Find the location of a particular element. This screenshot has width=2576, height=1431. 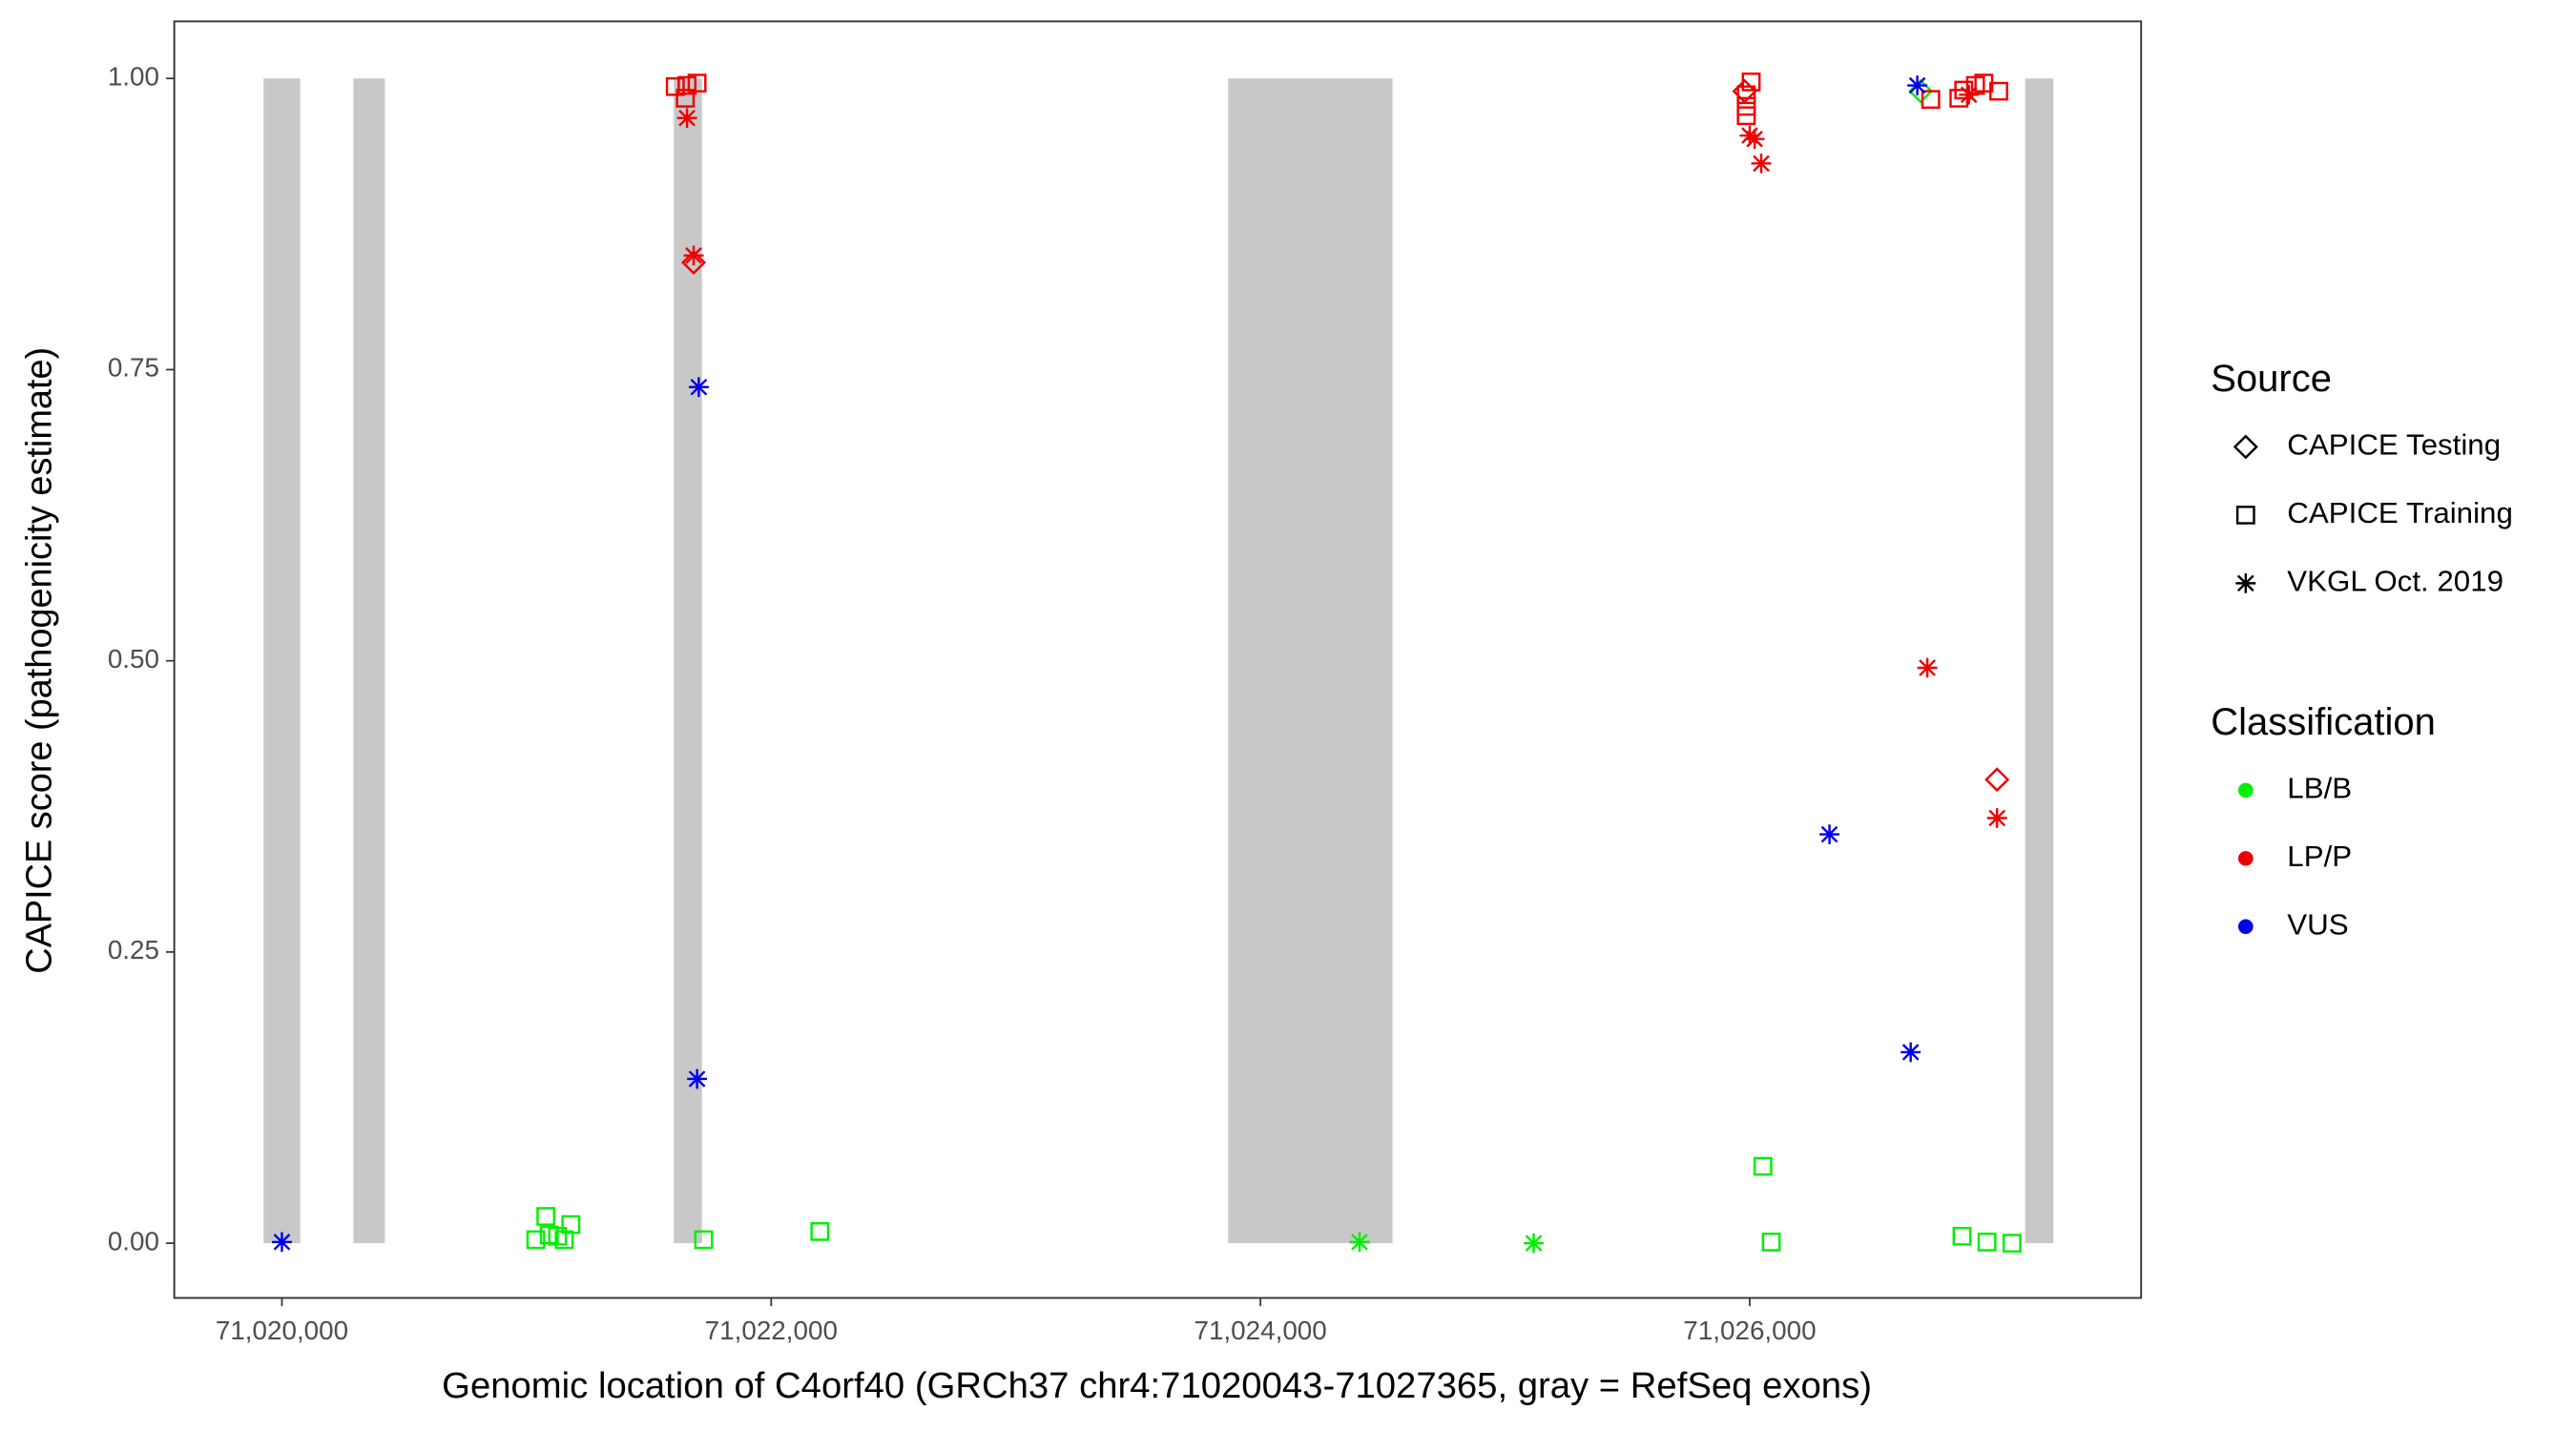

x-tick-label: 71,024,000 is located at coordinates (1260, 1330).